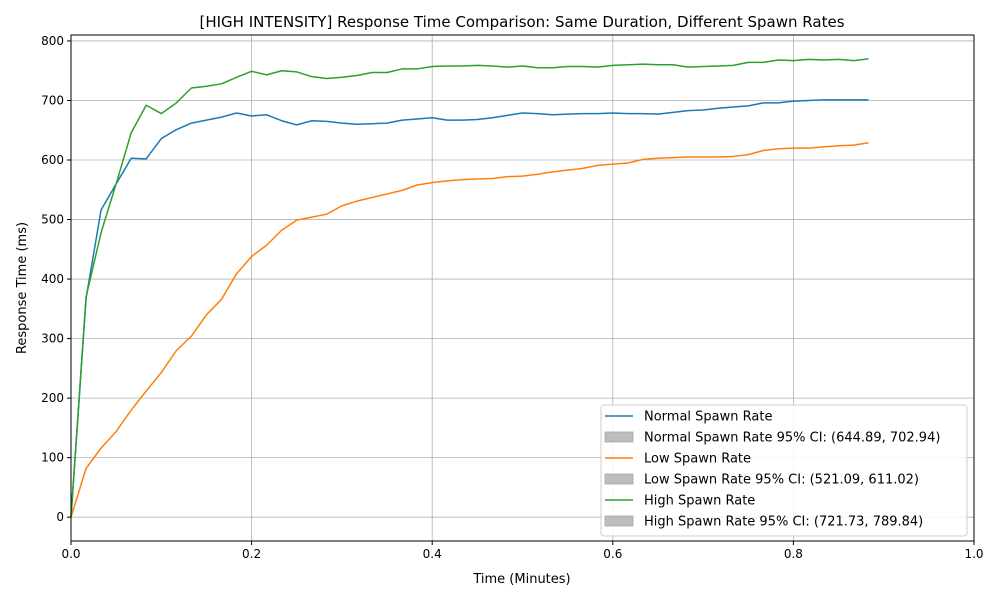  Describe the element at coordinates (973, 554) in the screenshot. I see `x-tick-label: 1.0` at that location.